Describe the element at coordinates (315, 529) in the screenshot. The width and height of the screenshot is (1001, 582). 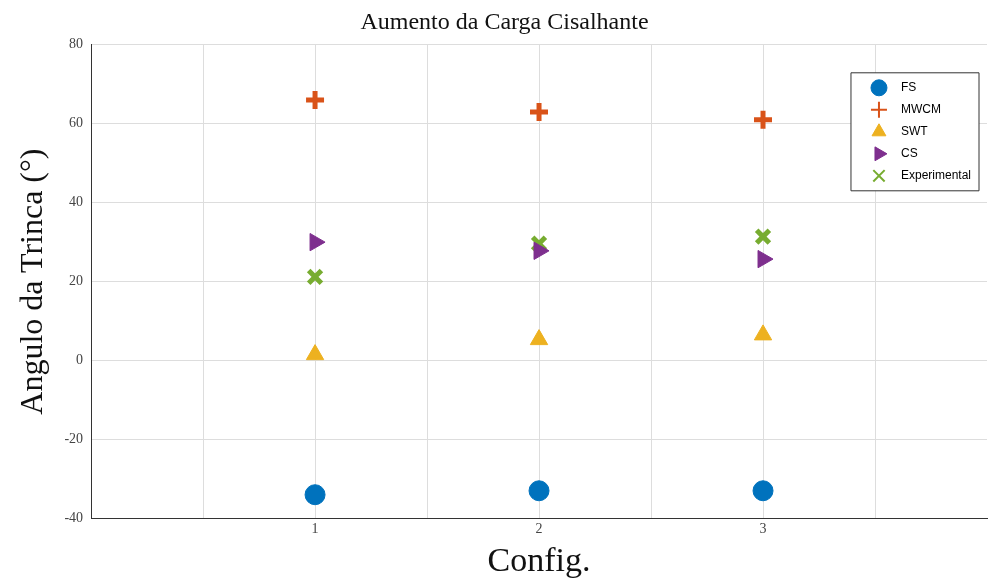
I see `x-tick-label: 1` at that location.